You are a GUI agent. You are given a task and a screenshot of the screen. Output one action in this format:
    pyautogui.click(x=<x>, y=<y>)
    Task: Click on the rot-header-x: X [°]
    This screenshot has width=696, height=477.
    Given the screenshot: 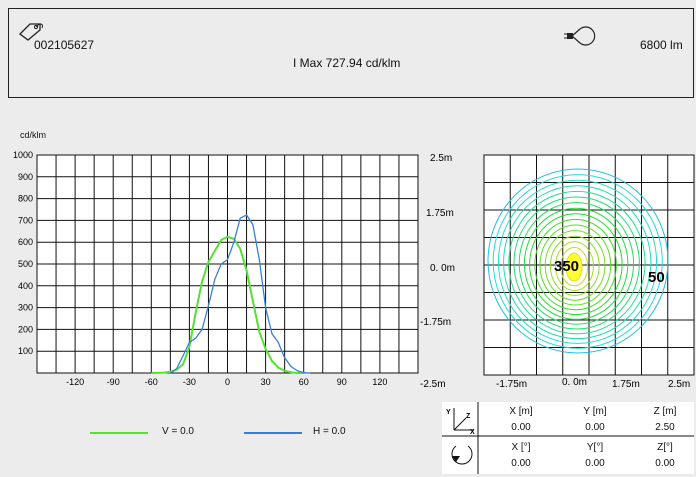 What is the action you would take?
    pyautogui.click(x=521, y=447)
    